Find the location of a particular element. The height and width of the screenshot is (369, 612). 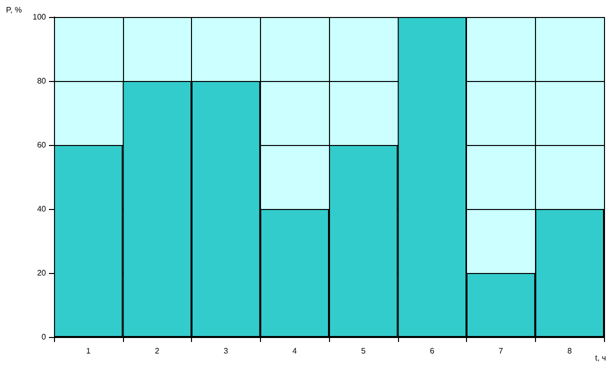

x-tick-label: 2 is located at coordinates (157, 351).